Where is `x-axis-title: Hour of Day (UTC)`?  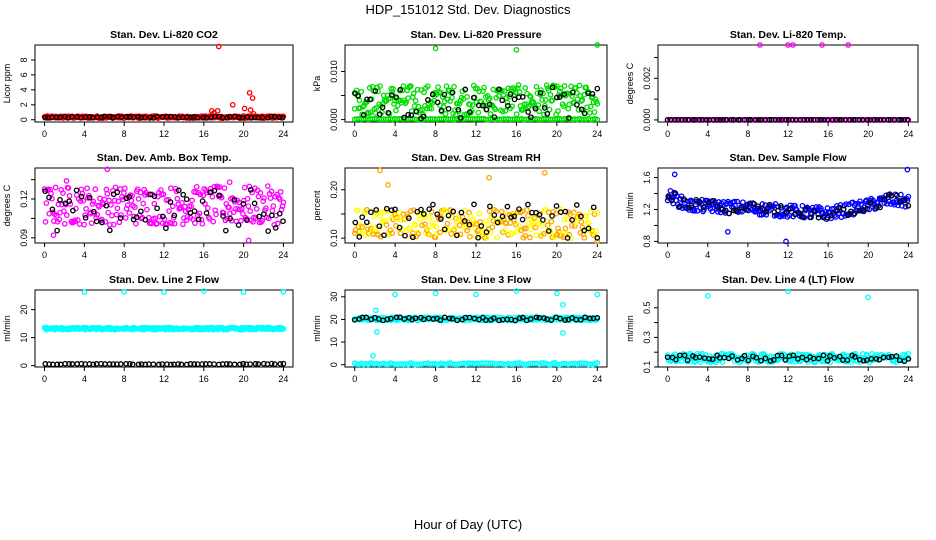 x-axis-title: Hour of Day (UTC) is located at coordinates (468, 524).